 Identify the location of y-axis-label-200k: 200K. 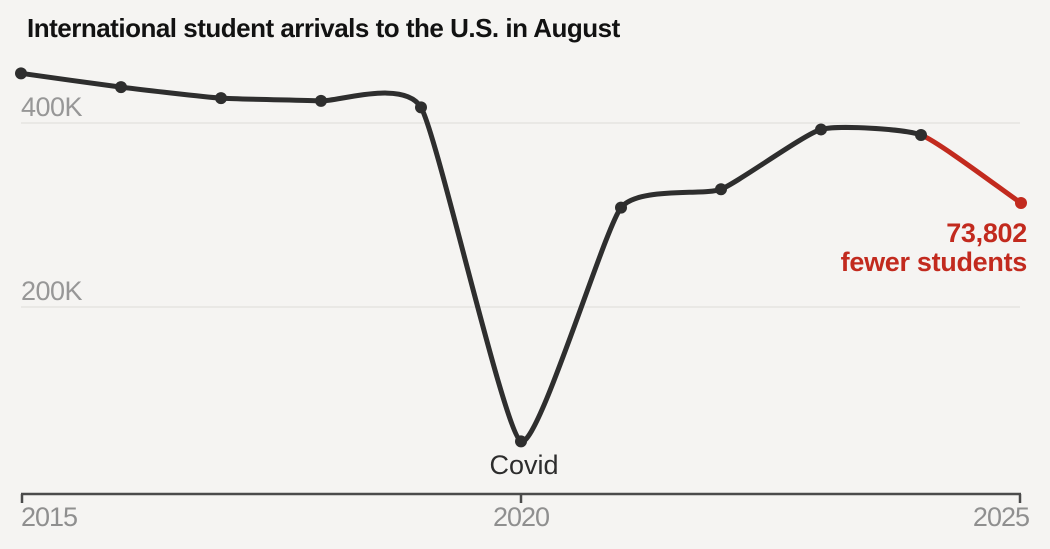
(52, 291).